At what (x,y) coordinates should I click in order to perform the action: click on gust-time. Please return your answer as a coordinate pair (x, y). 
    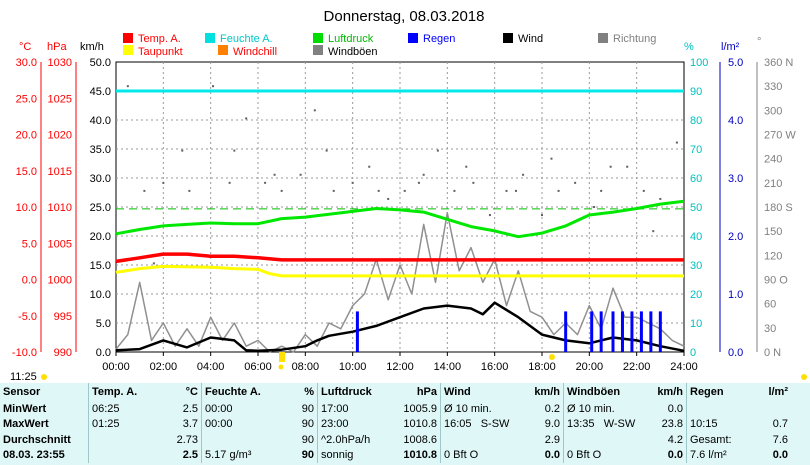
    Looking at the image, I should click on (606, 440).